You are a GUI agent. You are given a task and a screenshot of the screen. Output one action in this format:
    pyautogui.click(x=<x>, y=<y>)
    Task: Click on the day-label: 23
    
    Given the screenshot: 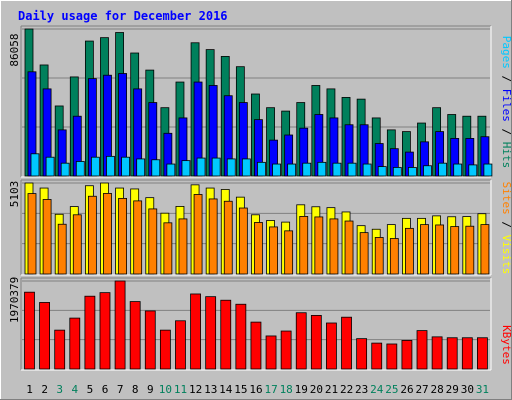 What is the action you would take?
    pyautogui.click(x=361, y=389)
    